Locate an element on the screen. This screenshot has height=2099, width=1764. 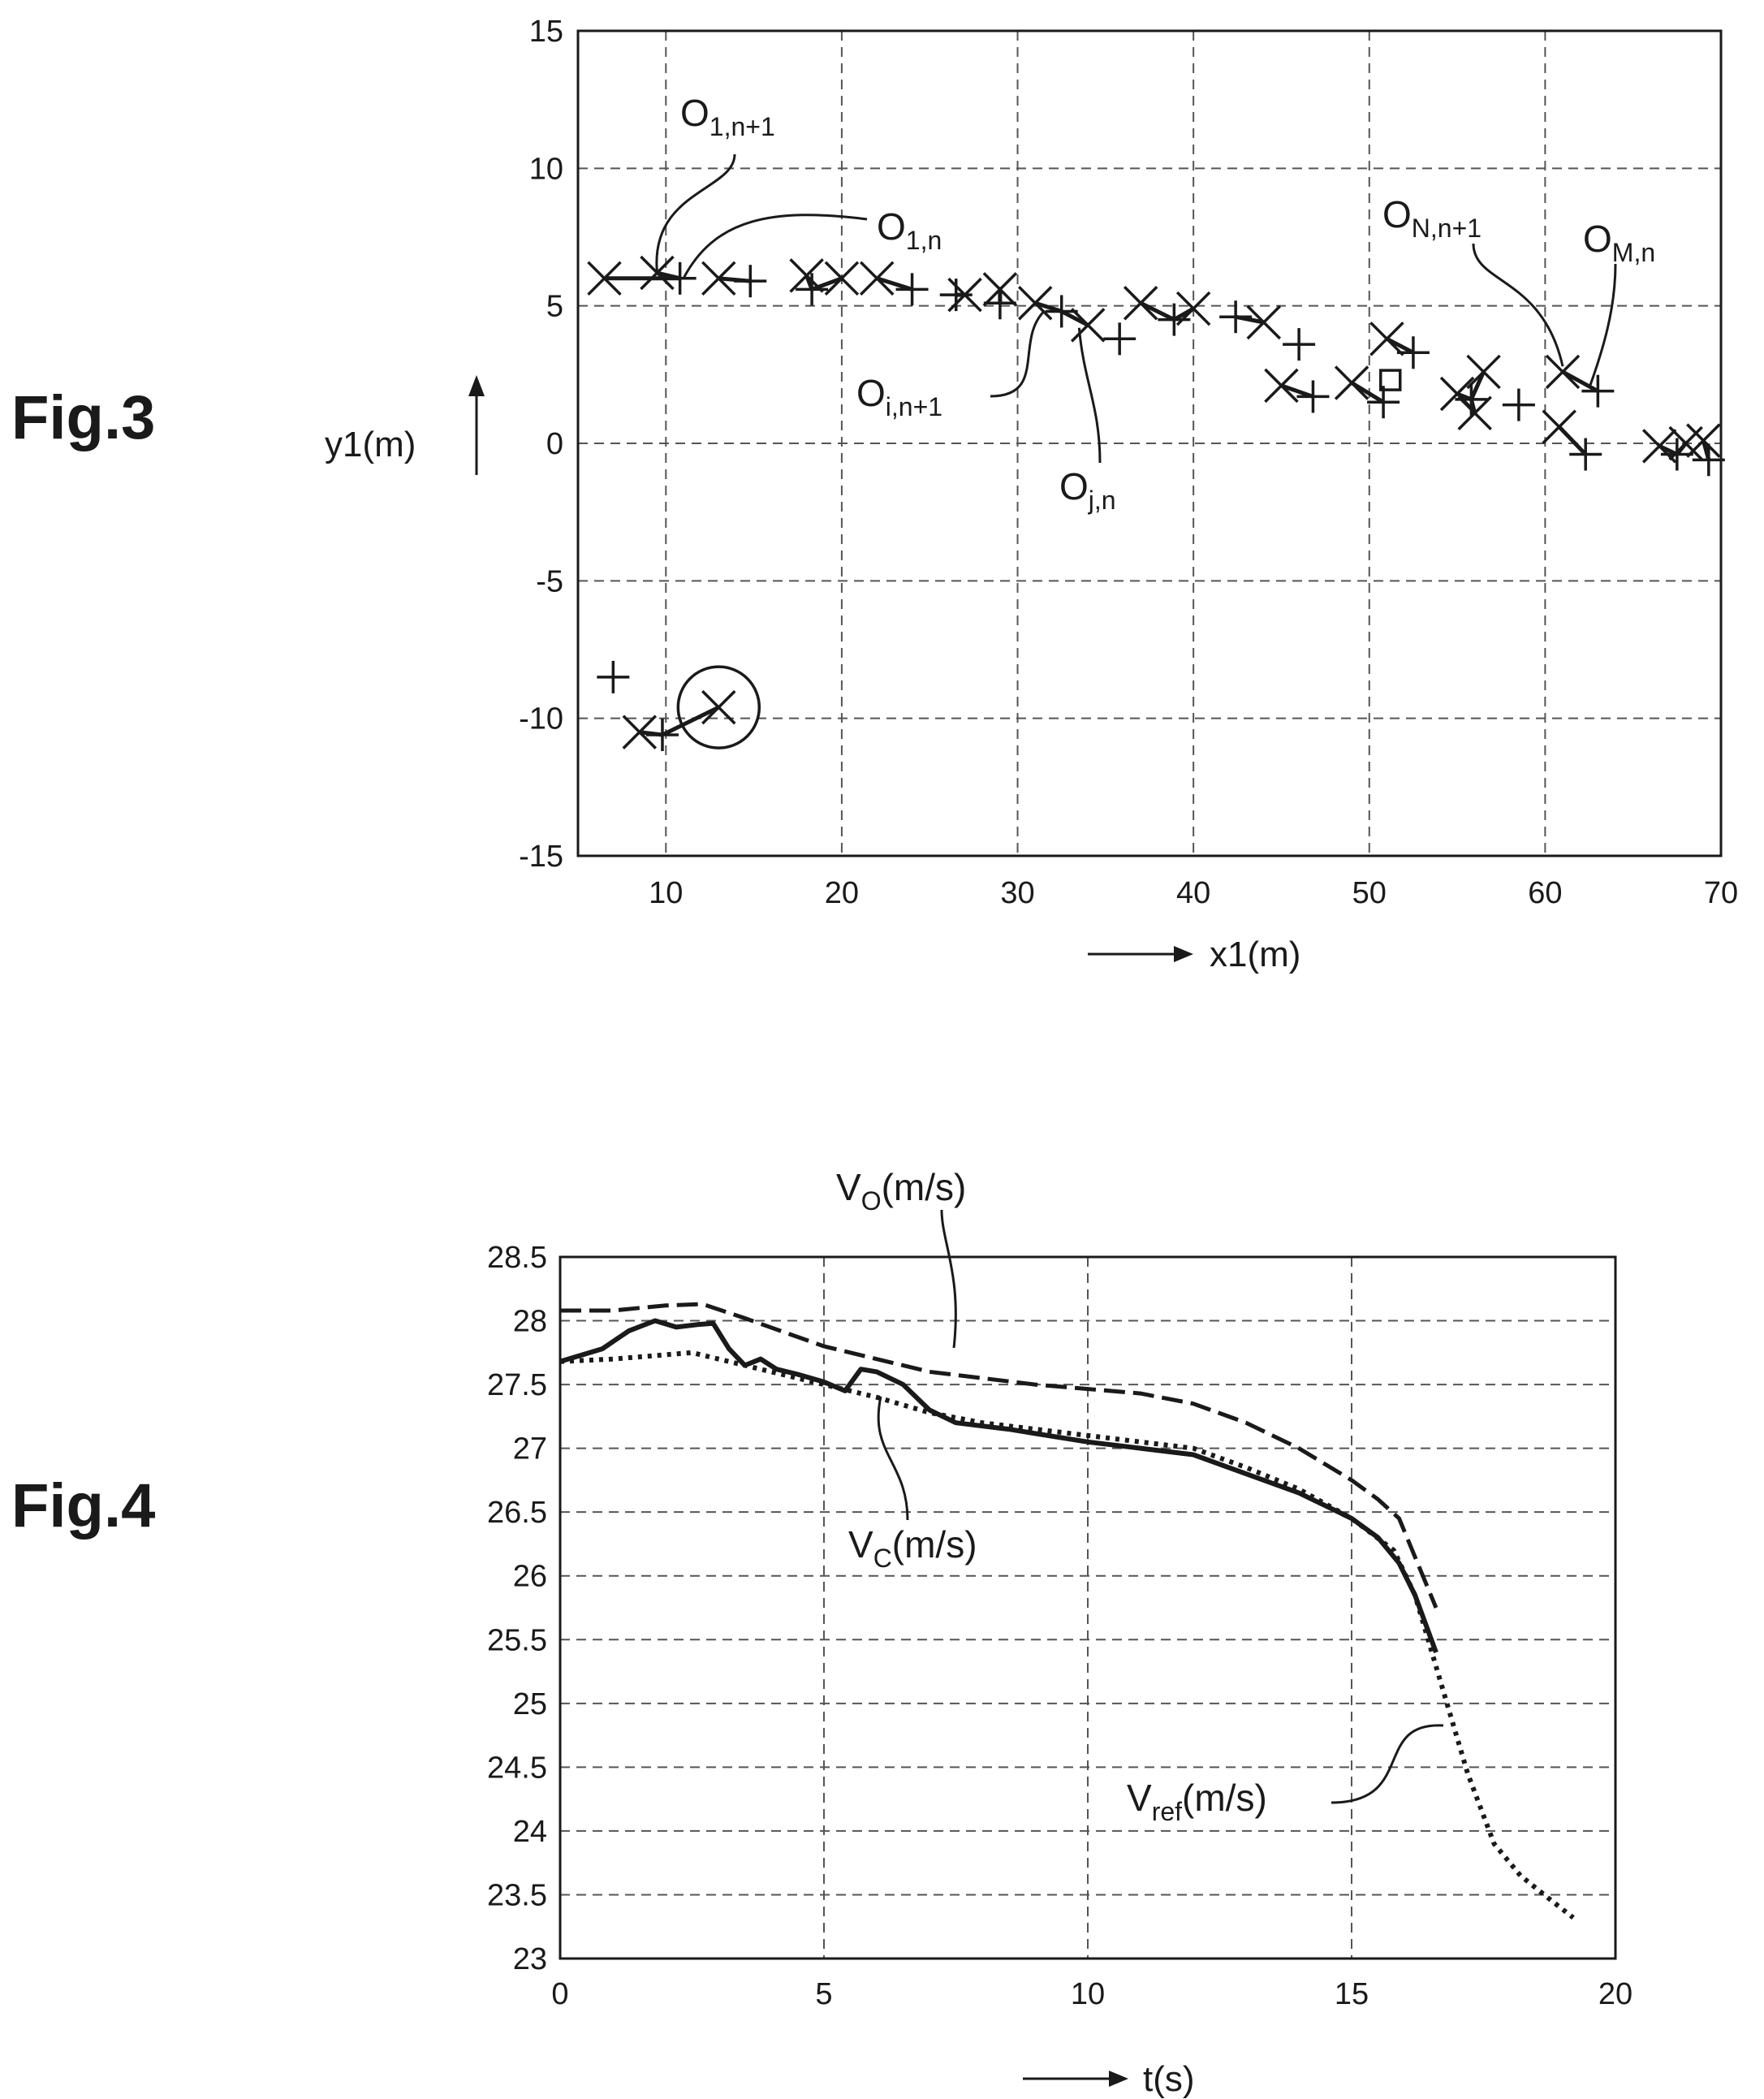
fig4-x-tick-label: 0 is located at coordinates (559, 1994).